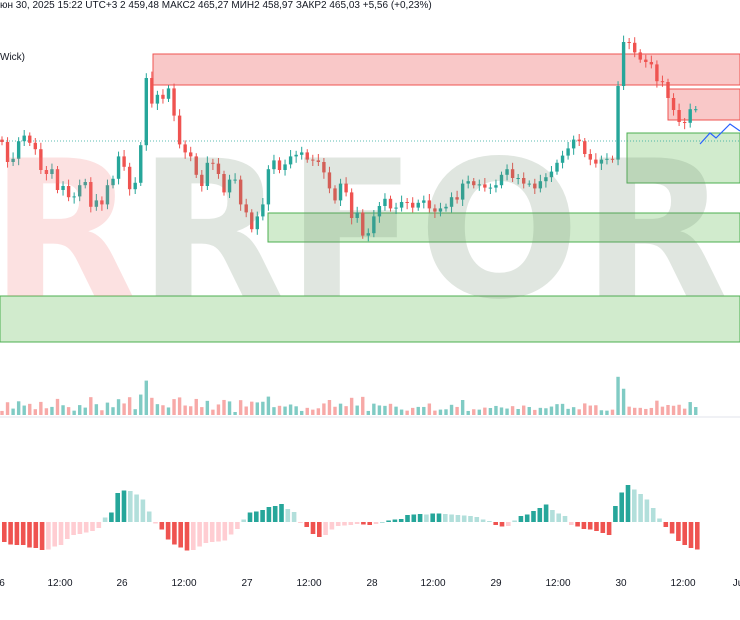 The height and width of the screenshot is (620, 740). What do you see at coordinates (122, 583) in the screenshot?
I see `x-axis-label: 26` at bounding box center [122, 583].